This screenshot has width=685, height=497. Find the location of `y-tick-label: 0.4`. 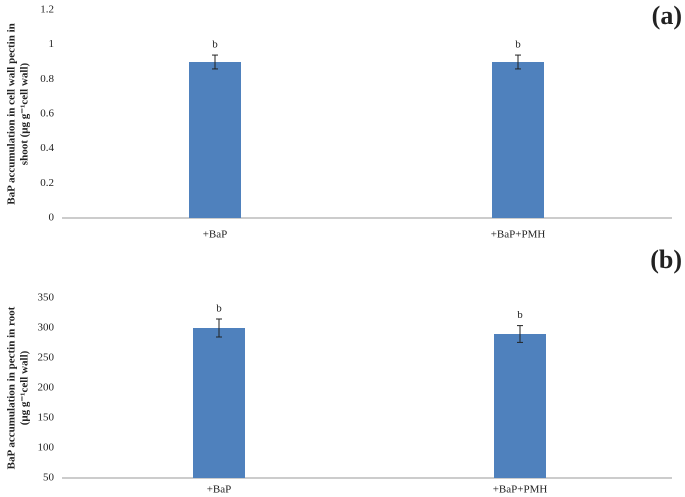

y-tick-label: 0.4 is located at coordinates (47, 148).